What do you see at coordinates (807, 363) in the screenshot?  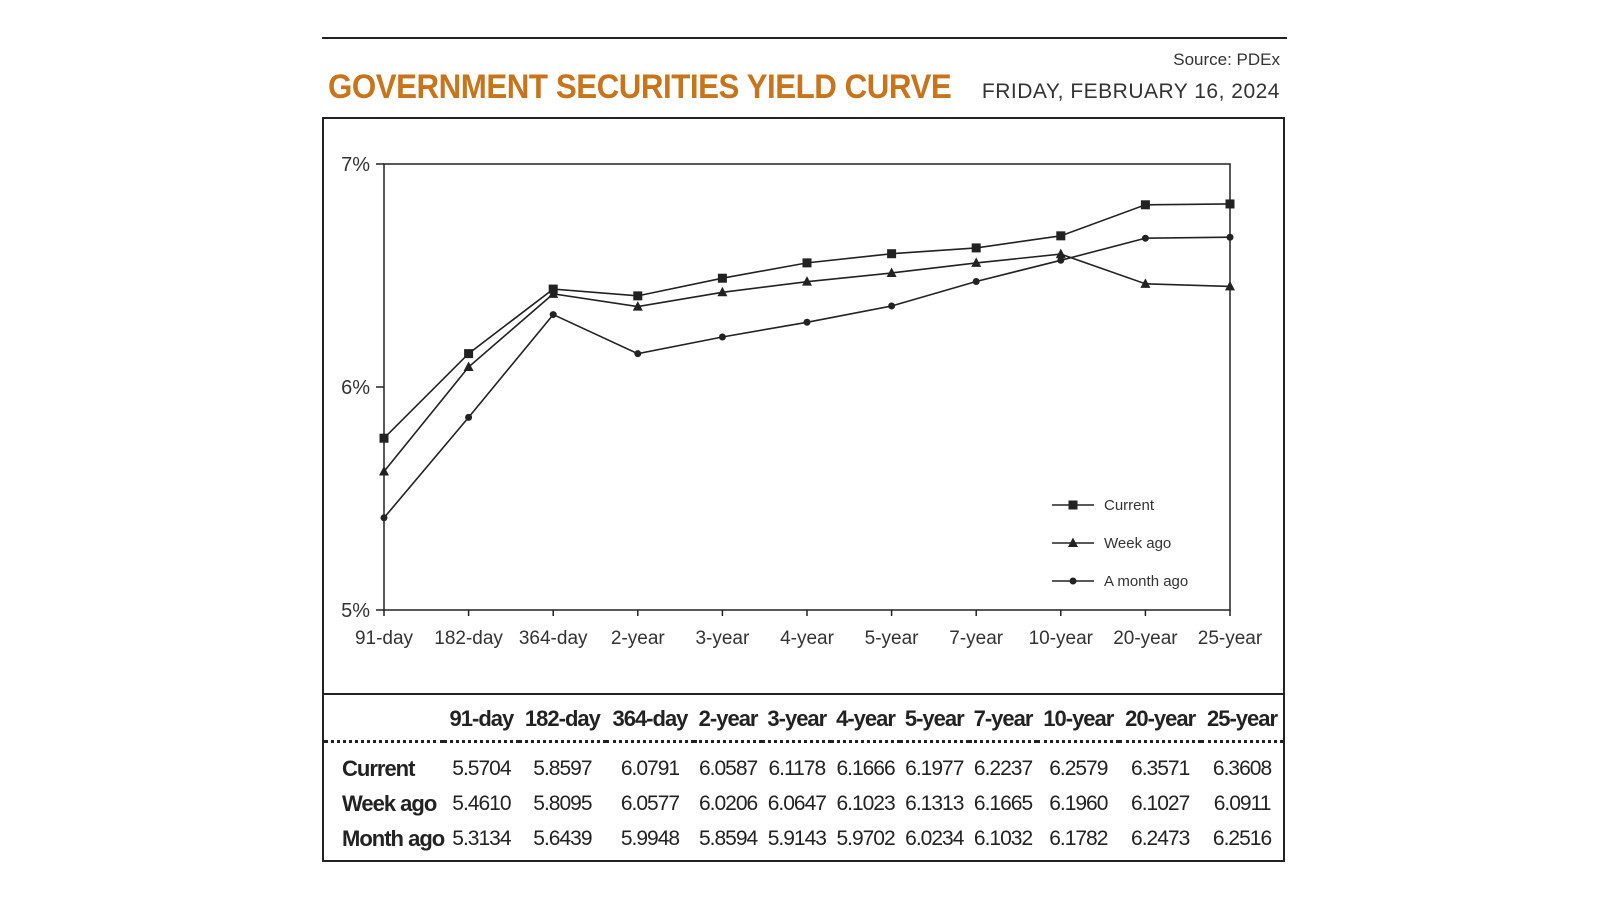 I see `series-line` at bounding box center [807, 363].